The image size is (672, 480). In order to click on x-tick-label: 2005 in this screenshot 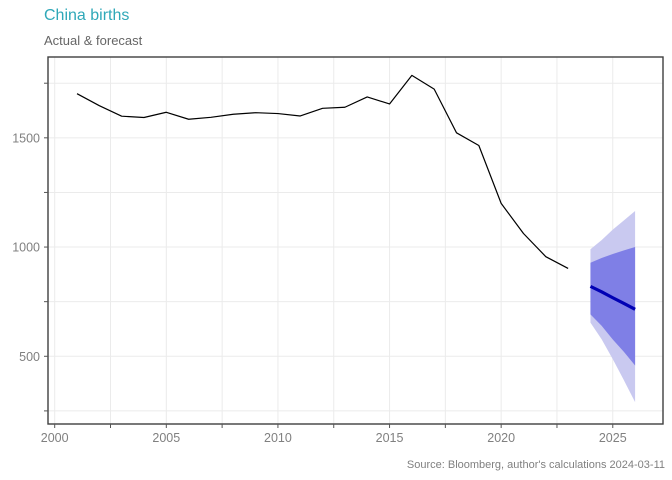, I will do `click(166, 438)`.